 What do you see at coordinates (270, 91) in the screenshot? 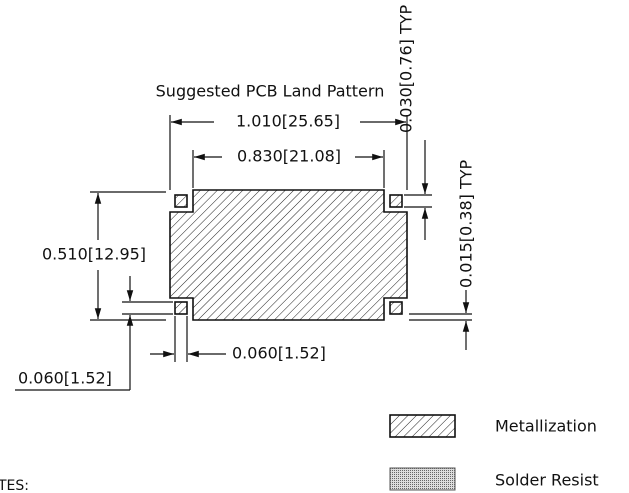
I see `title: Suggested PCB Land Pattern` at bounding box center [270, 91].